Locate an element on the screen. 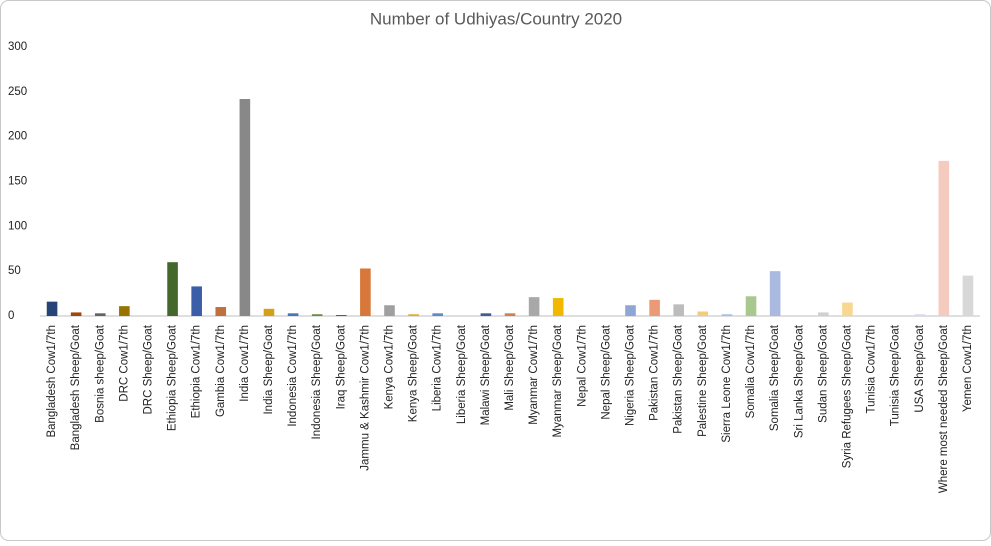  x-tick-label: Tunisia Cow1/7th is located at coordinates (872, 369).